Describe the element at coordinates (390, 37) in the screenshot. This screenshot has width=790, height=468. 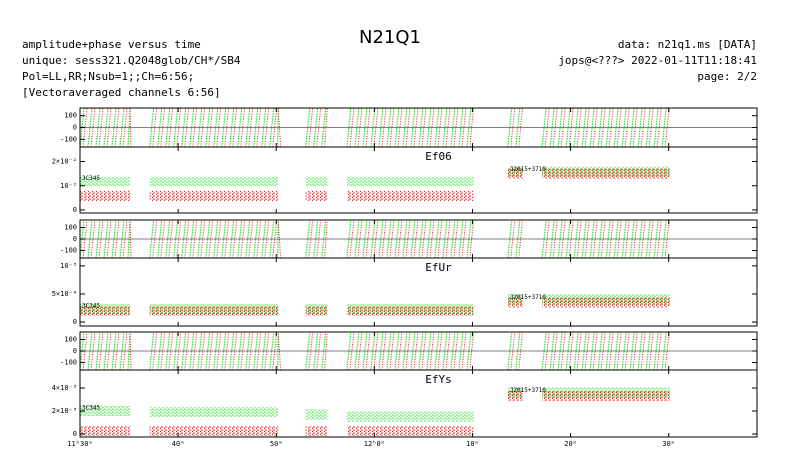
I see `chart-title: N21Q1` at that location.